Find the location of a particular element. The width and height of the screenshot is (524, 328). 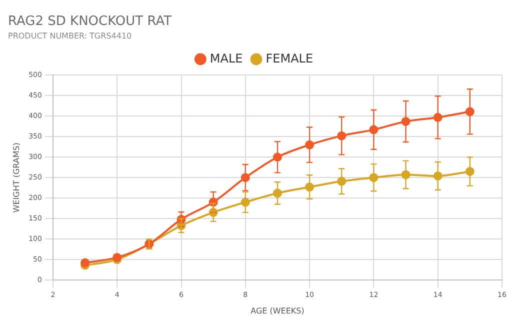

x-axis-title: AGE (WEEKS) is located at coordinates (277, 311).